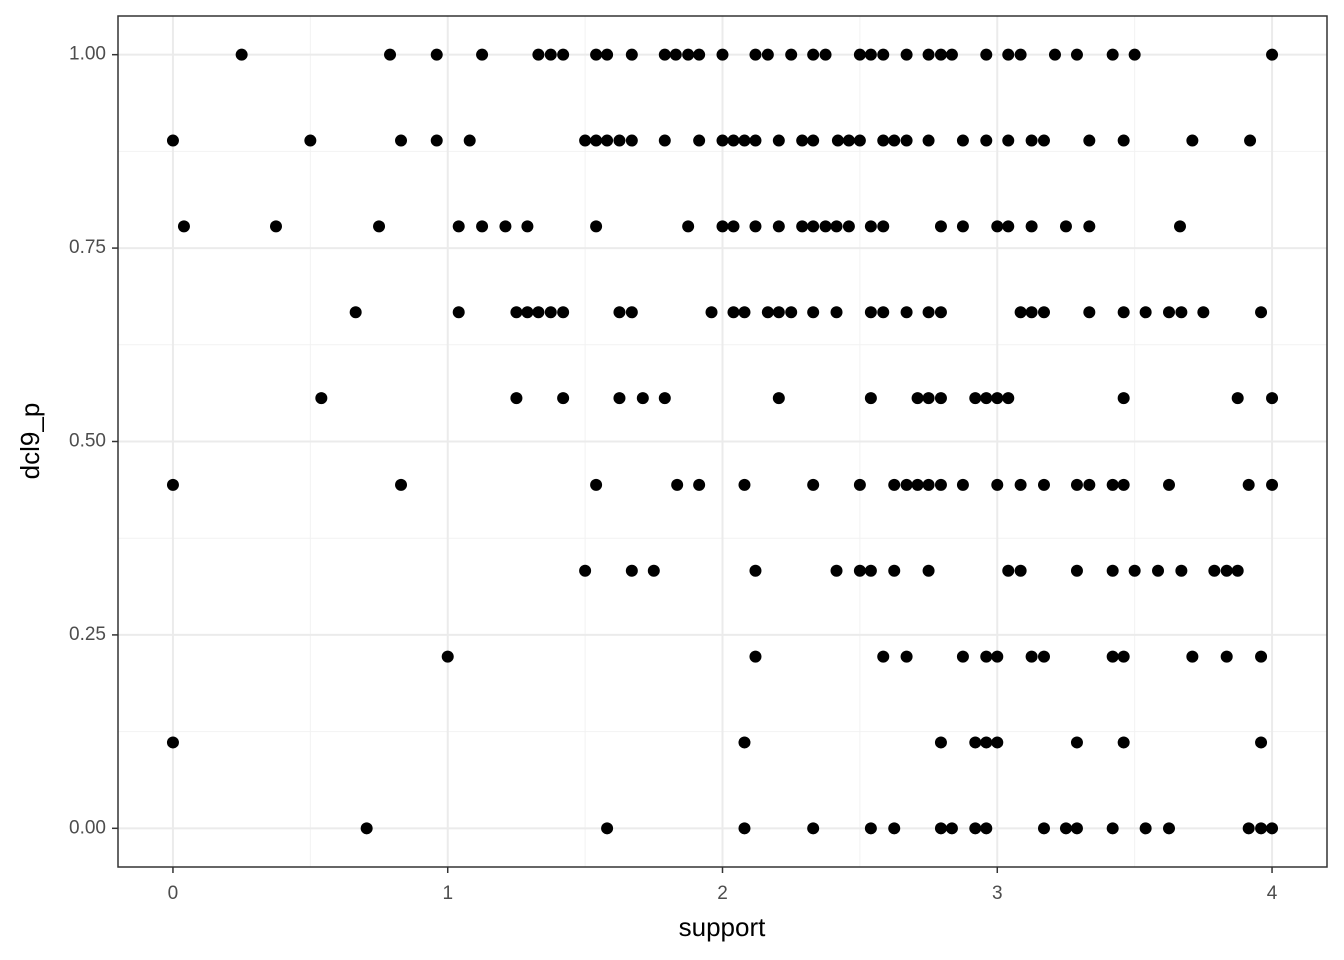 The image size is (1344, 960). What do you see at coordinates (722, 893) in the screenshot?
I see `x-tick-label: 2` at bounding box center [722, 893].